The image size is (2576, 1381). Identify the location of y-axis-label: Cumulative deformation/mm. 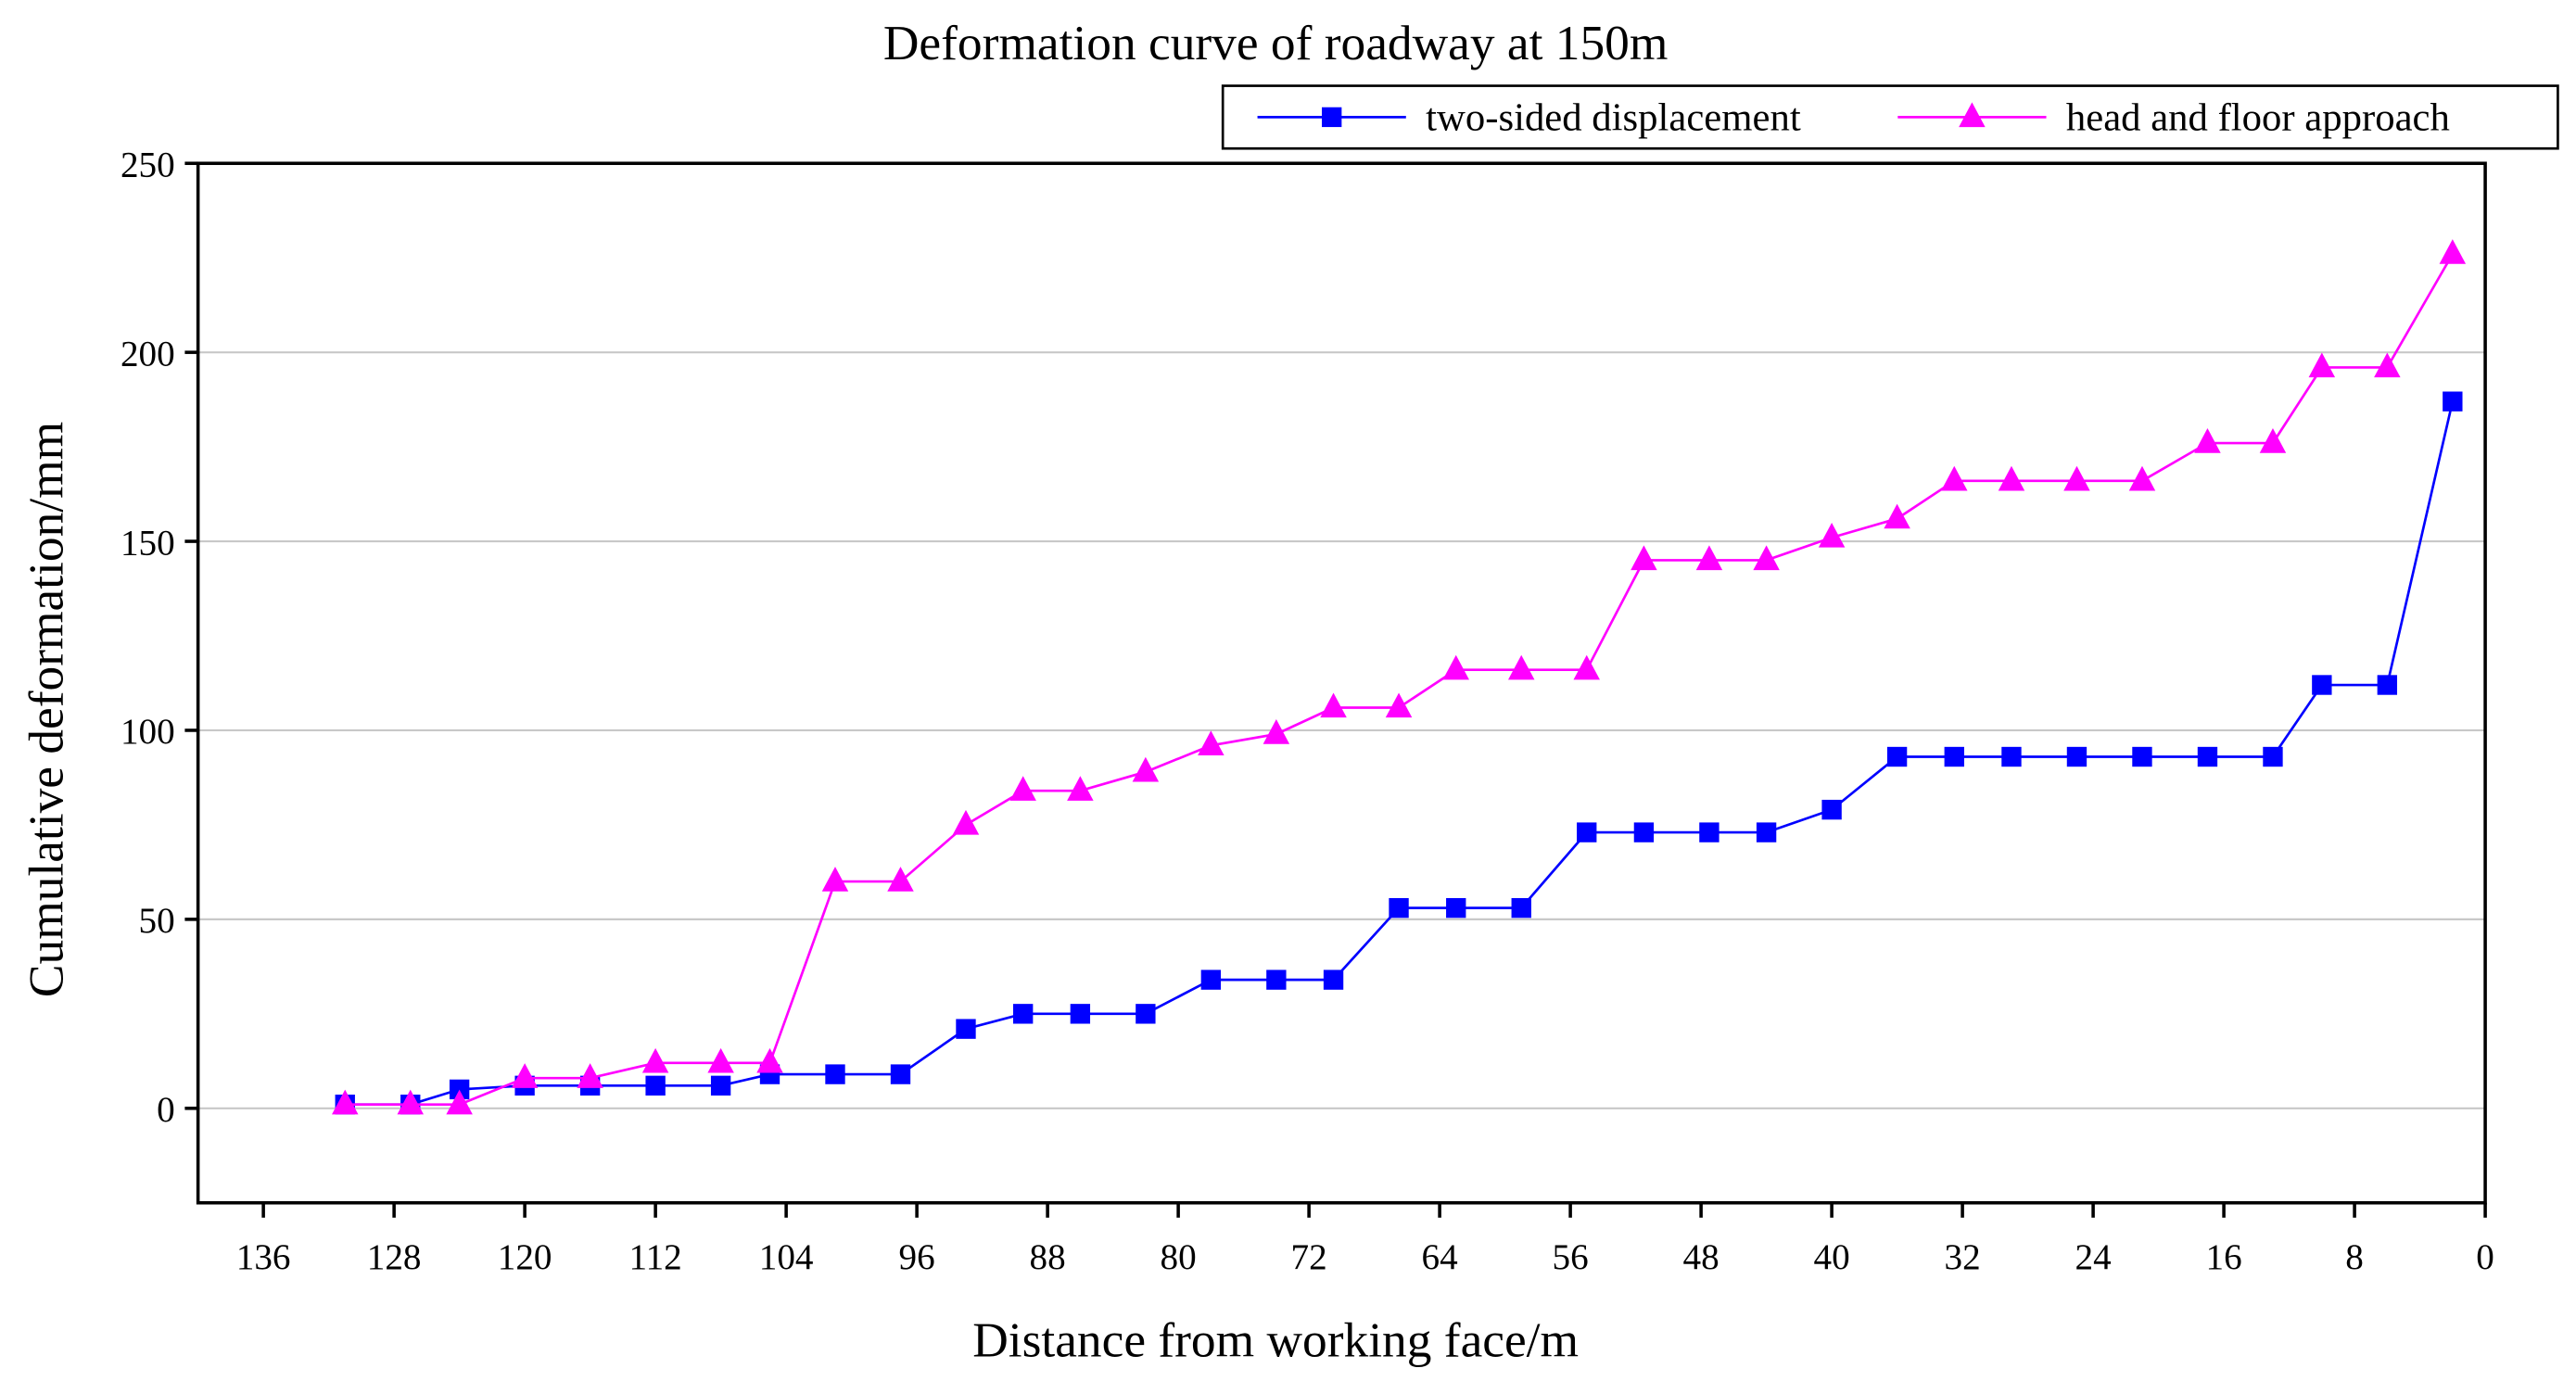
(46, 709).